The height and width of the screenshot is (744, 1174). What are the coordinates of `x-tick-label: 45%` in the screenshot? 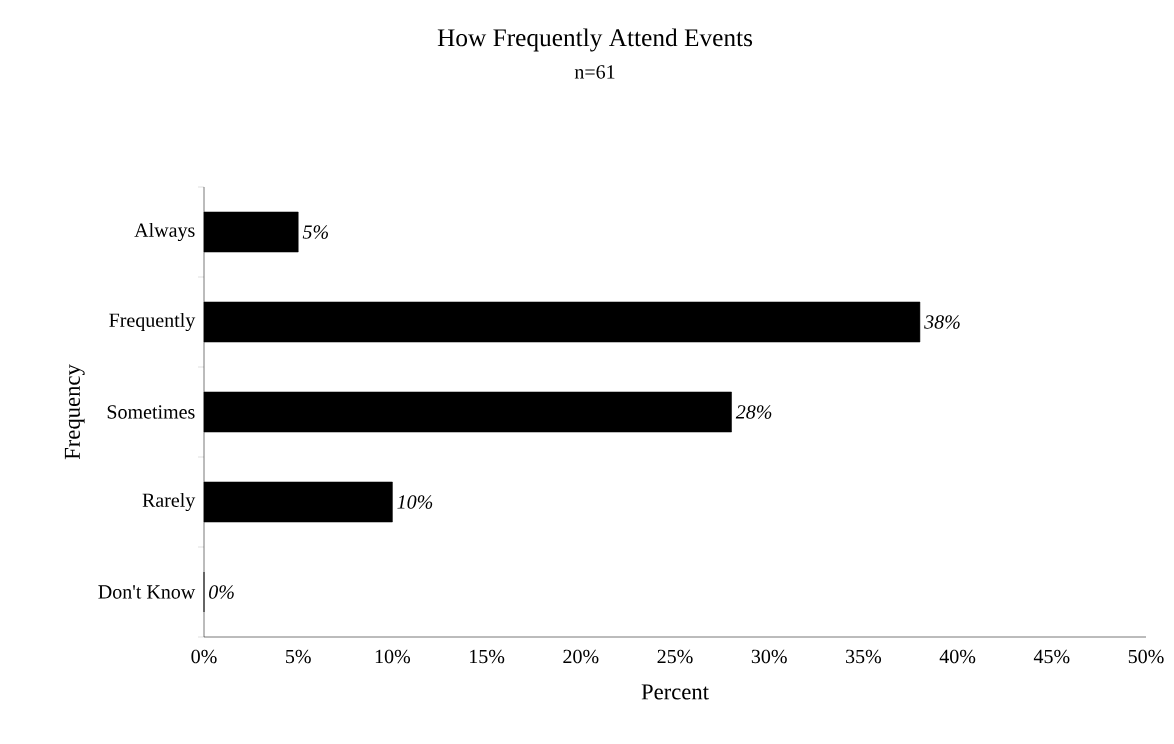 It's located at (1051, 656).